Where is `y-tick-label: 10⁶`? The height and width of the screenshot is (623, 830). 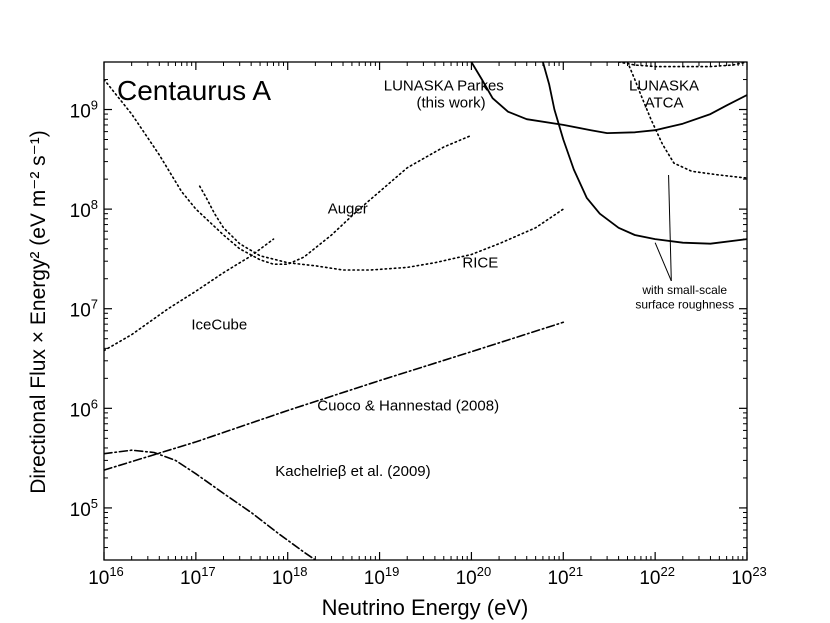
y-tick-label: 10⁶ is located at coordinates (84, 408).